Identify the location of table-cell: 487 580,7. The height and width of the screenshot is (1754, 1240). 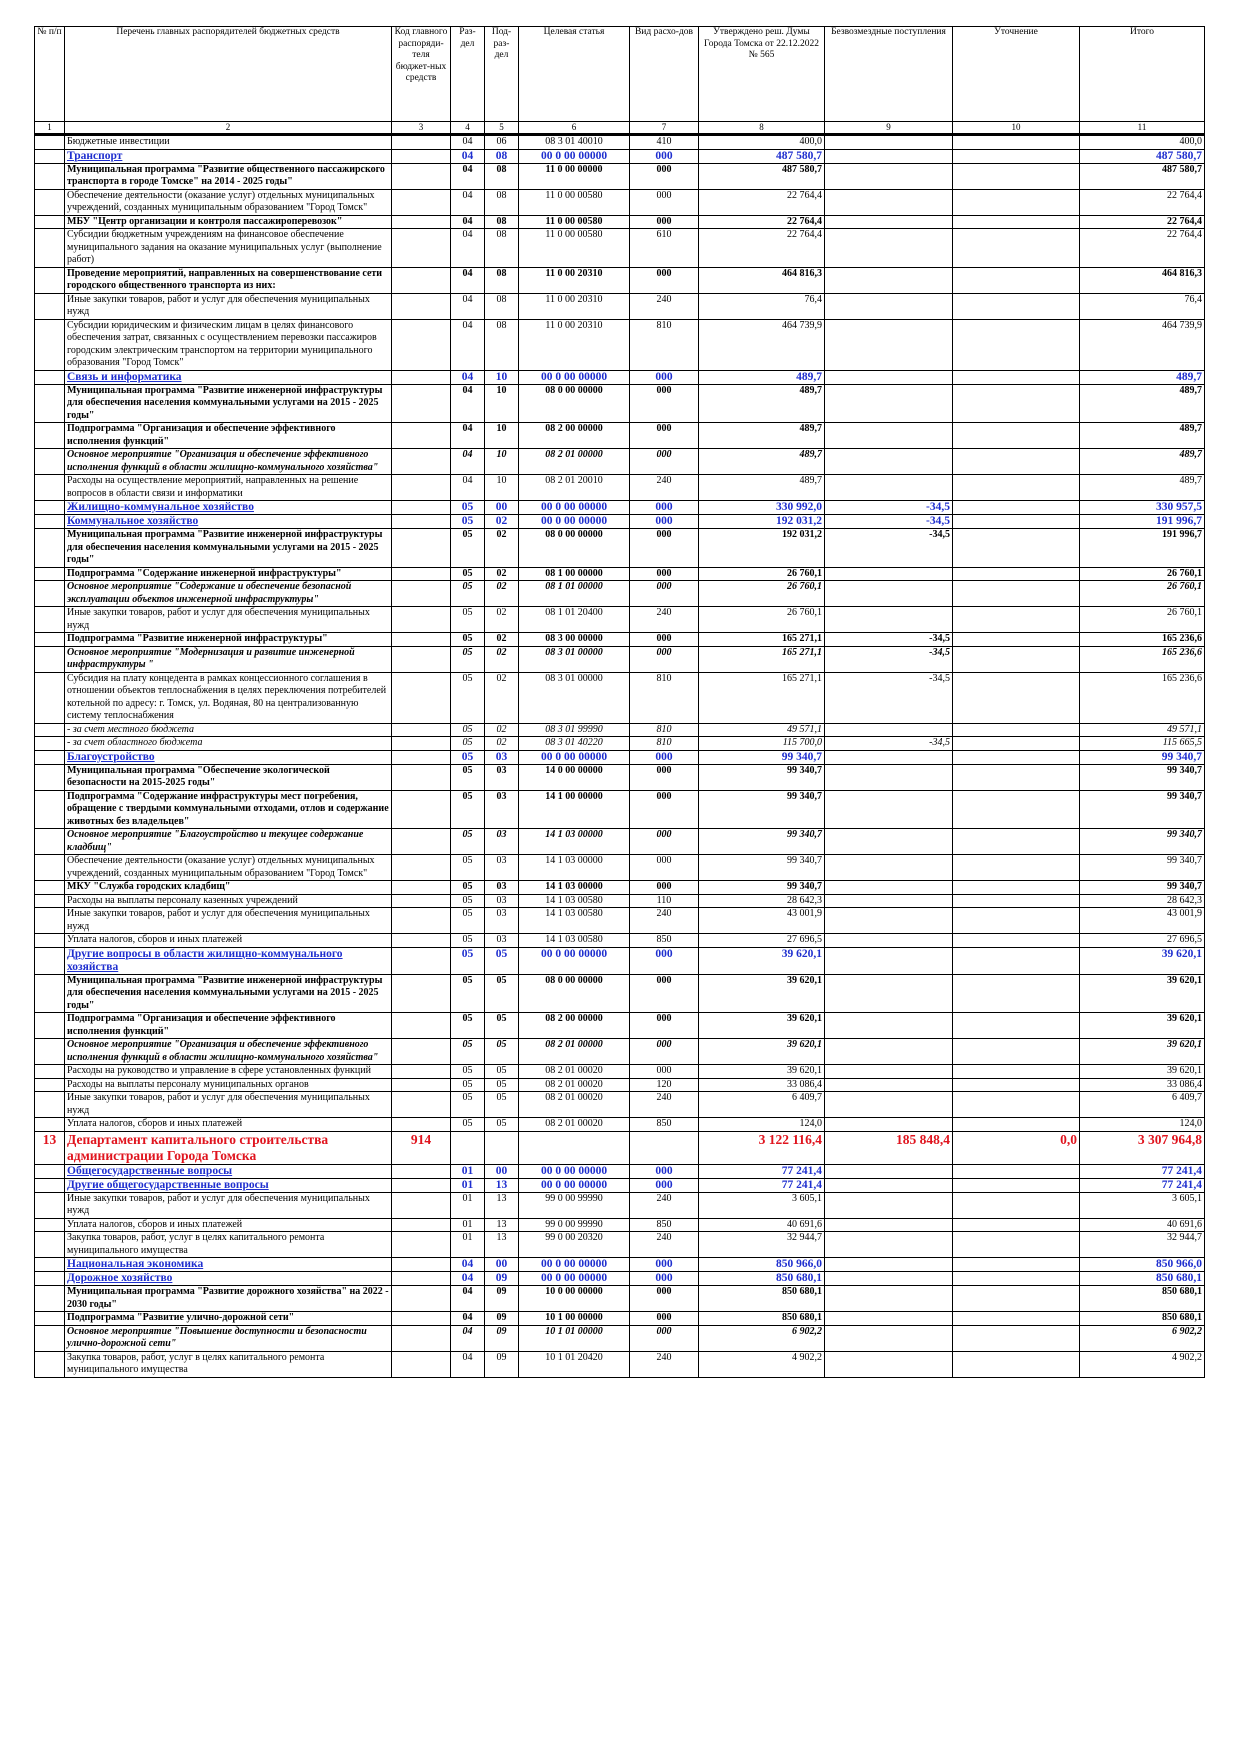
(1142, 176).